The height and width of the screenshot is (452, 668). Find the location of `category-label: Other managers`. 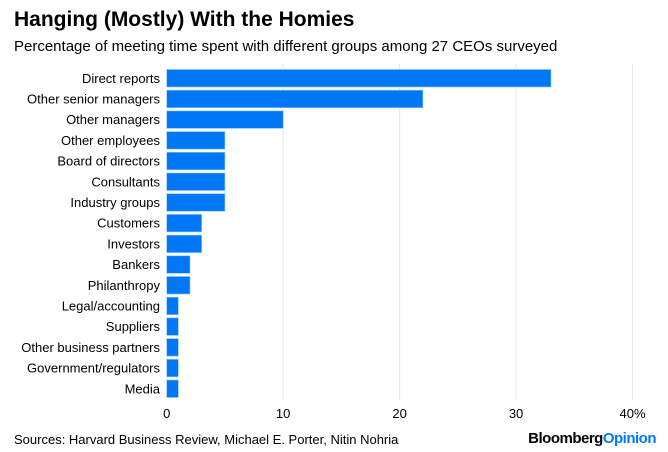

category-label: Other managers is located at coordinates (113, 119).